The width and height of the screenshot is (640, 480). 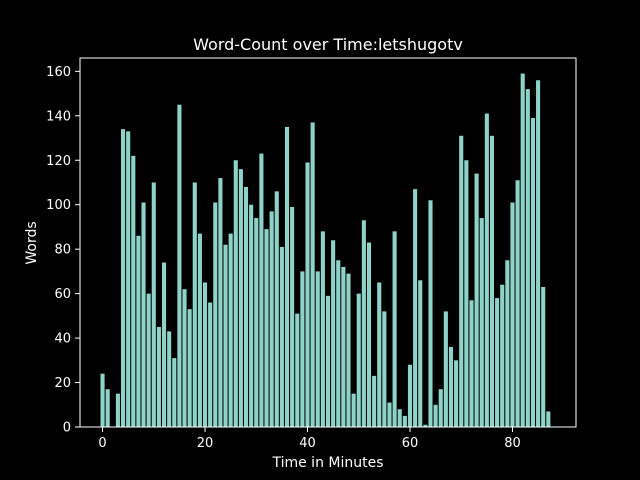 What do you see at coordinates (58, 116) in the screenshot?
I see `y-tick-label: 140` at bounding box center [58, 116].